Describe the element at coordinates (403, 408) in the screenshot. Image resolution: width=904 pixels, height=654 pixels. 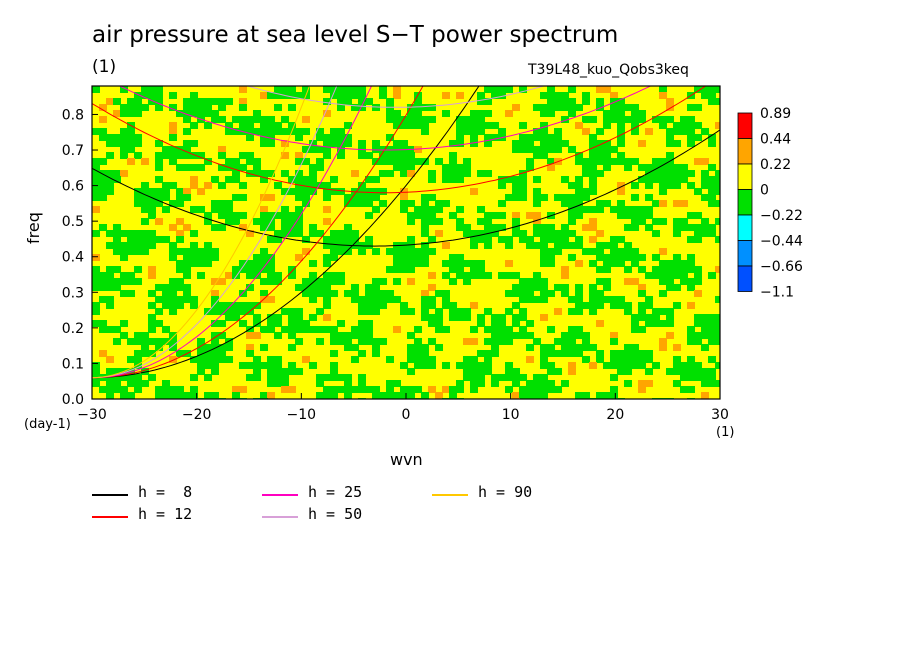
I see `x-axis: −30 −20 −10 0 10 20 30` at that location.